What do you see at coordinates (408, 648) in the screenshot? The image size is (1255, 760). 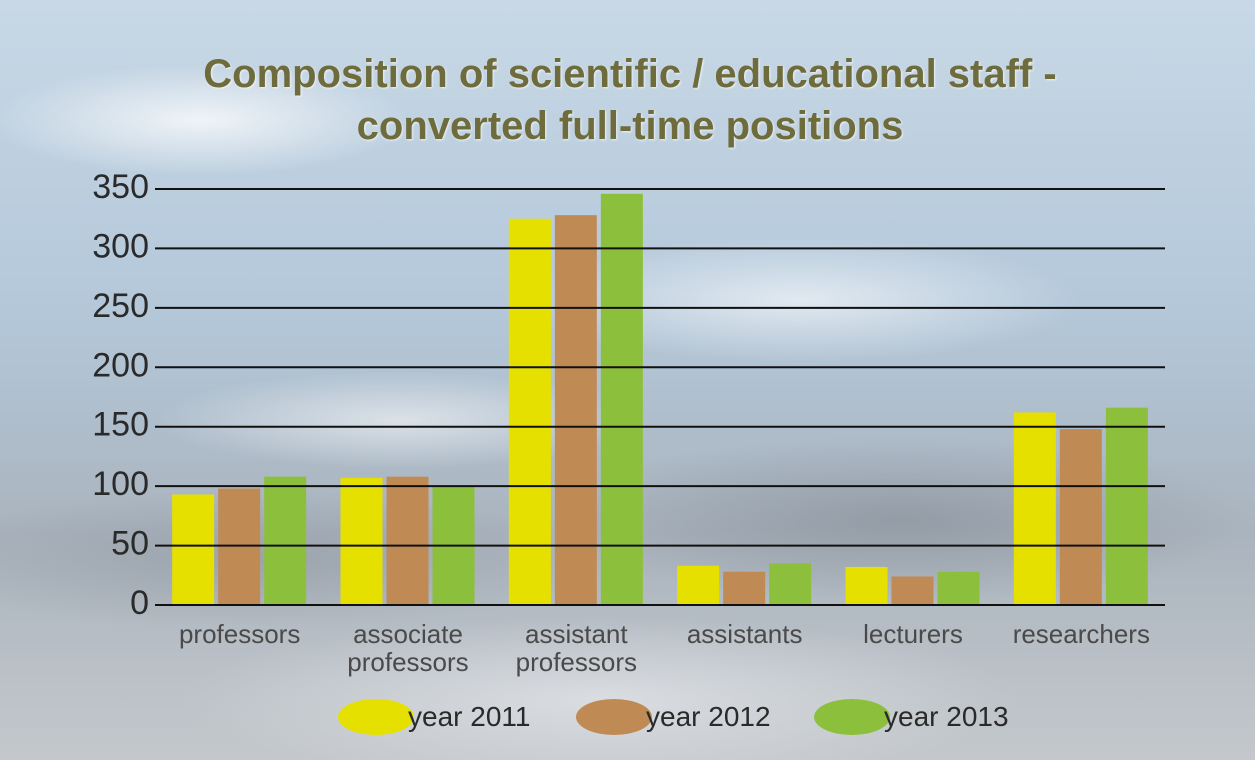 I see `x-tick-label: associate professors` at bounding box center [408, 648].